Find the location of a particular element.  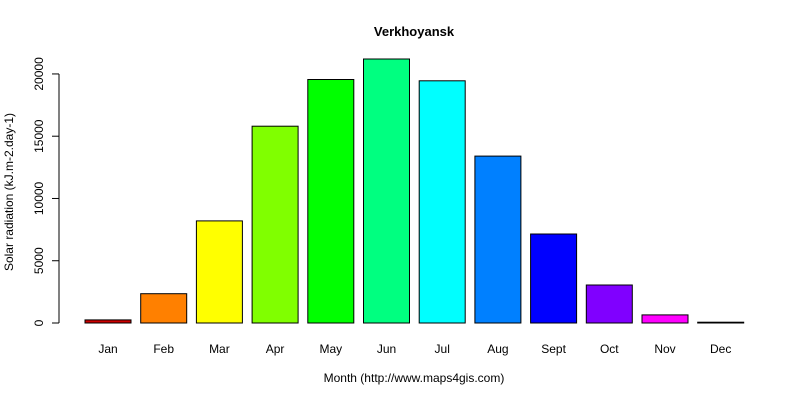

bar-aug is located at coordinates (498, 239).